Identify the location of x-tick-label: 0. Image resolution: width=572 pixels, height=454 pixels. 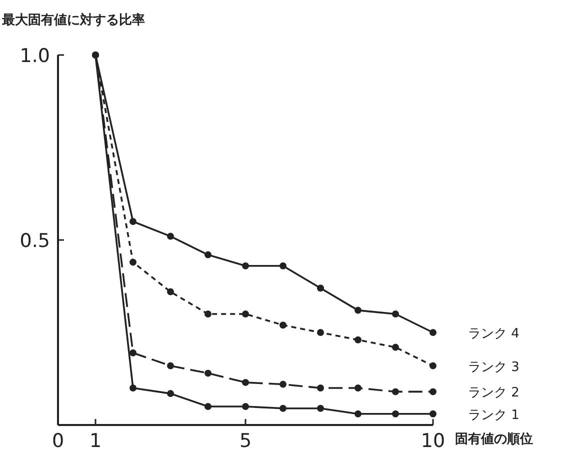
(58, 441).